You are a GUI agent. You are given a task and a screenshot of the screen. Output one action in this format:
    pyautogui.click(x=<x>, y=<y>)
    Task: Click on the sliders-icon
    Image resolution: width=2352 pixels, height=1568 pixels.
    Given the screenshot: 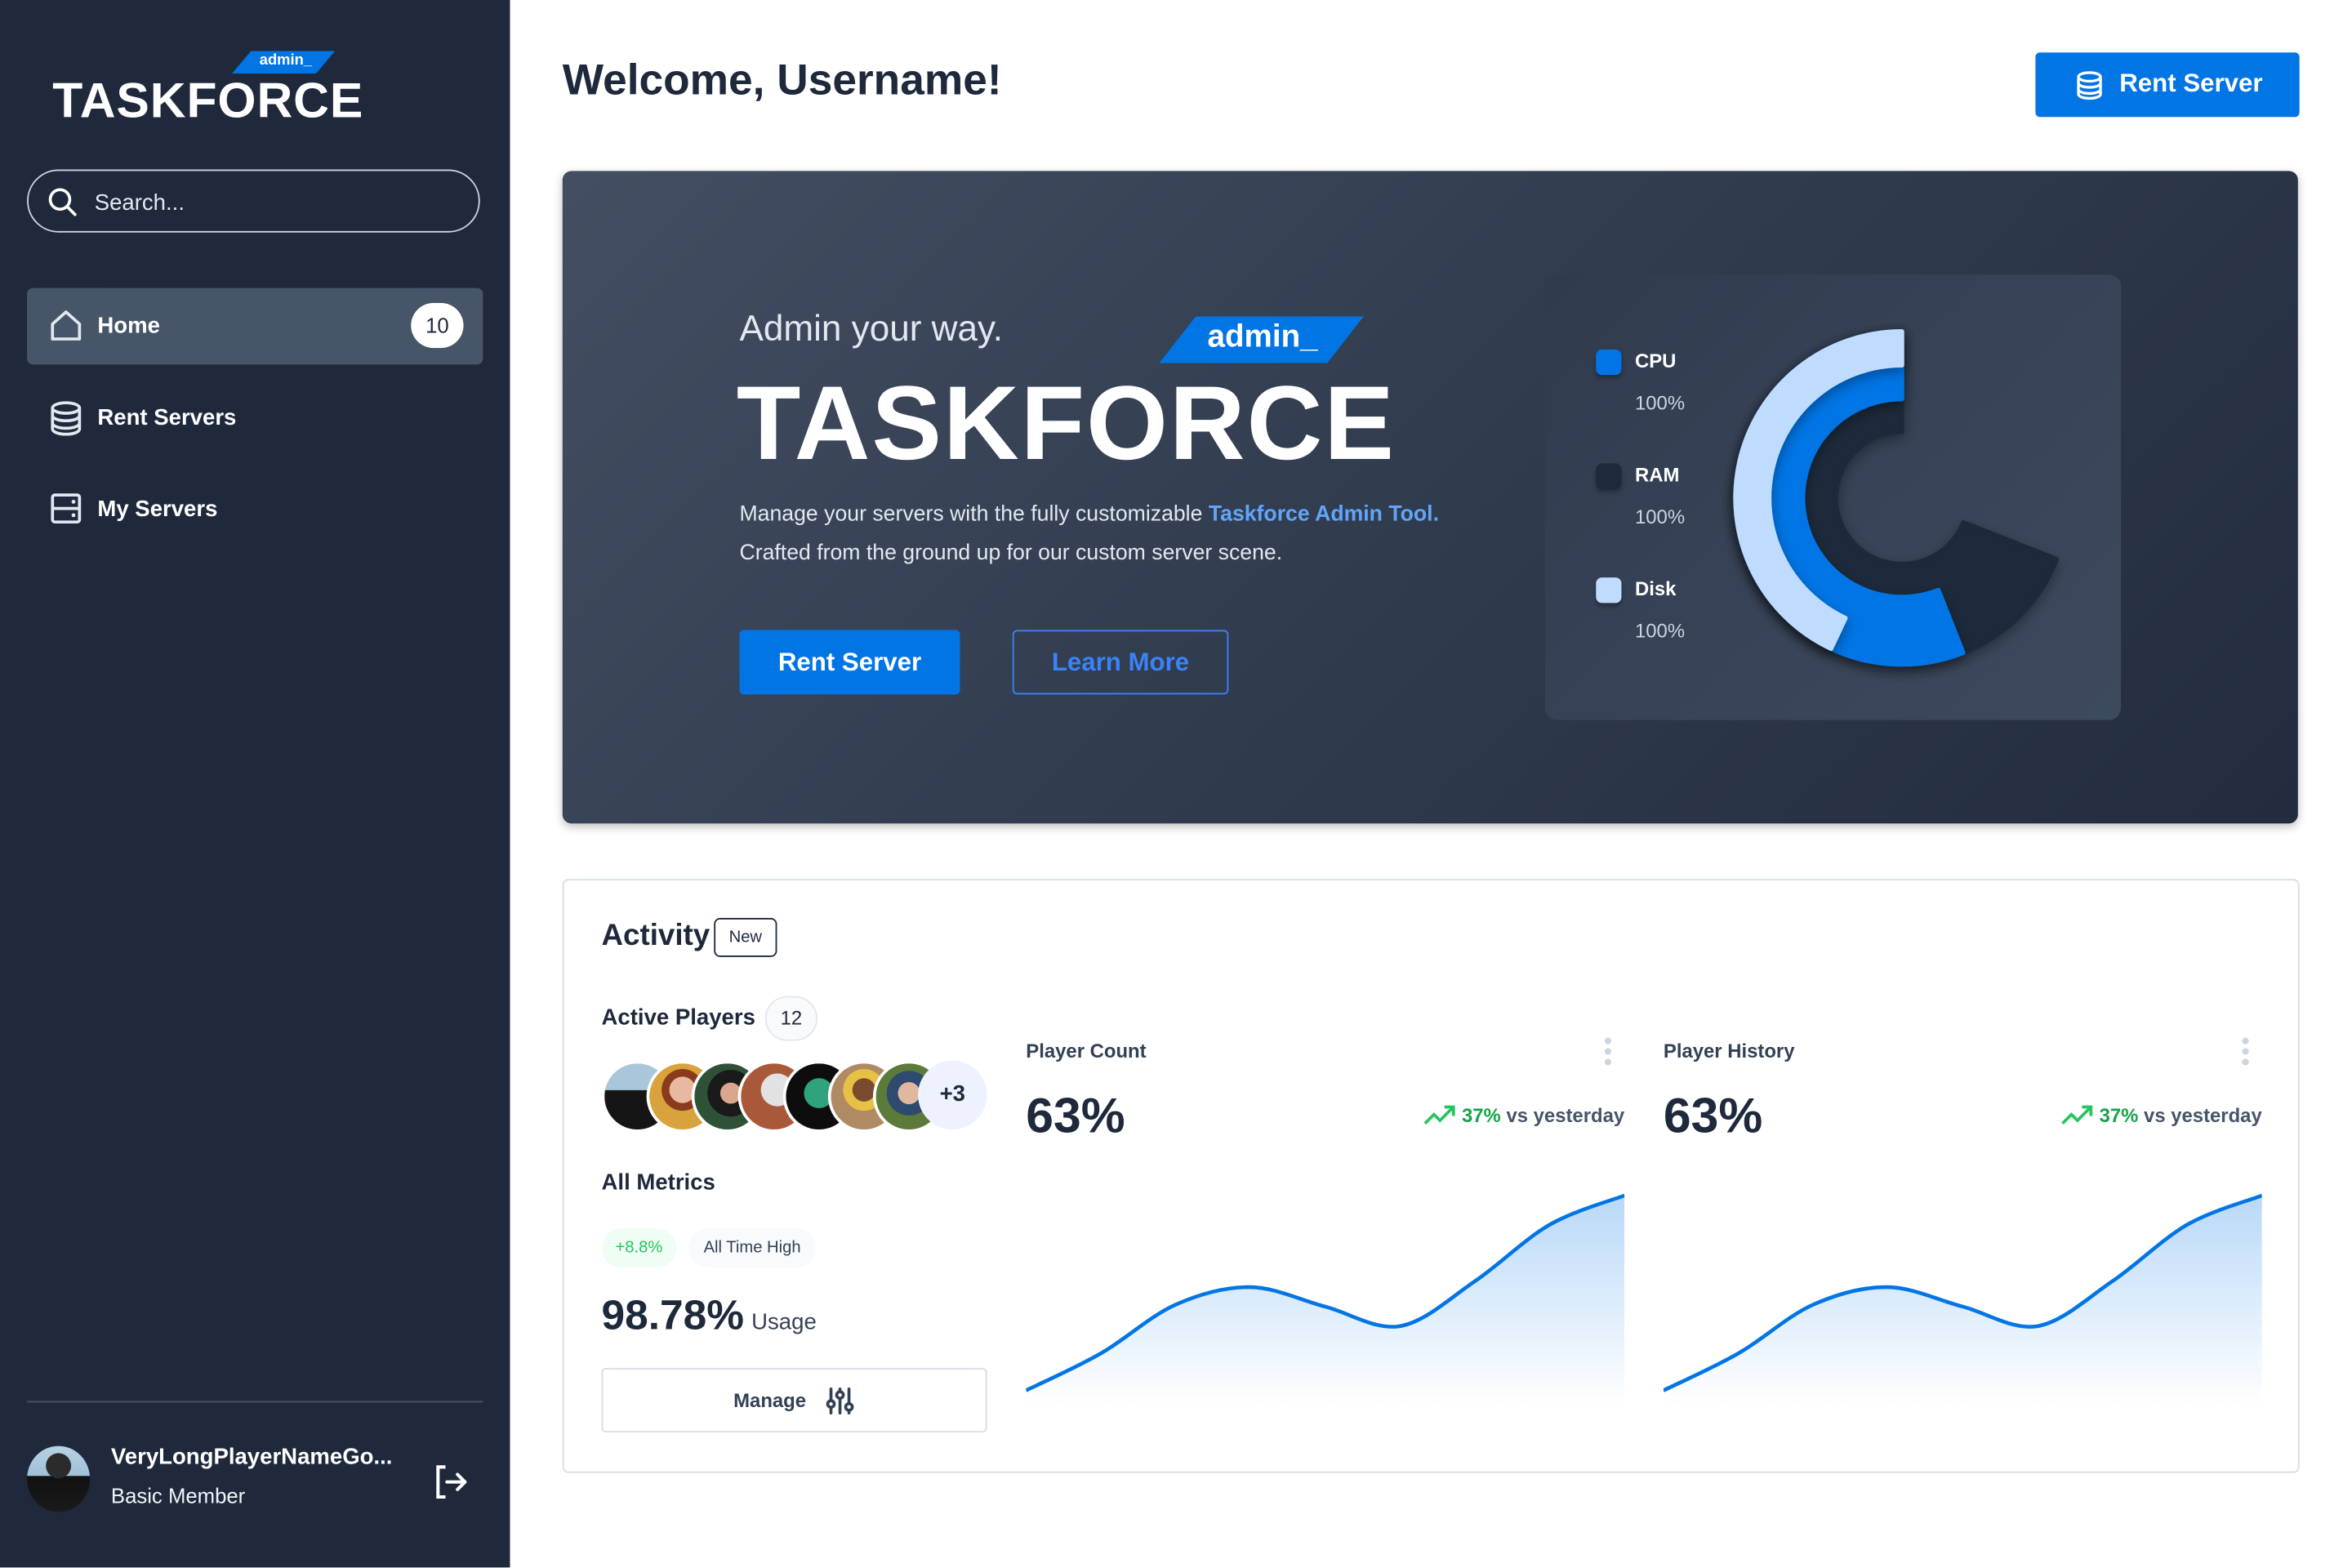 What is the action you would take?
    pyautogui.click(x=840, y=1401)
    